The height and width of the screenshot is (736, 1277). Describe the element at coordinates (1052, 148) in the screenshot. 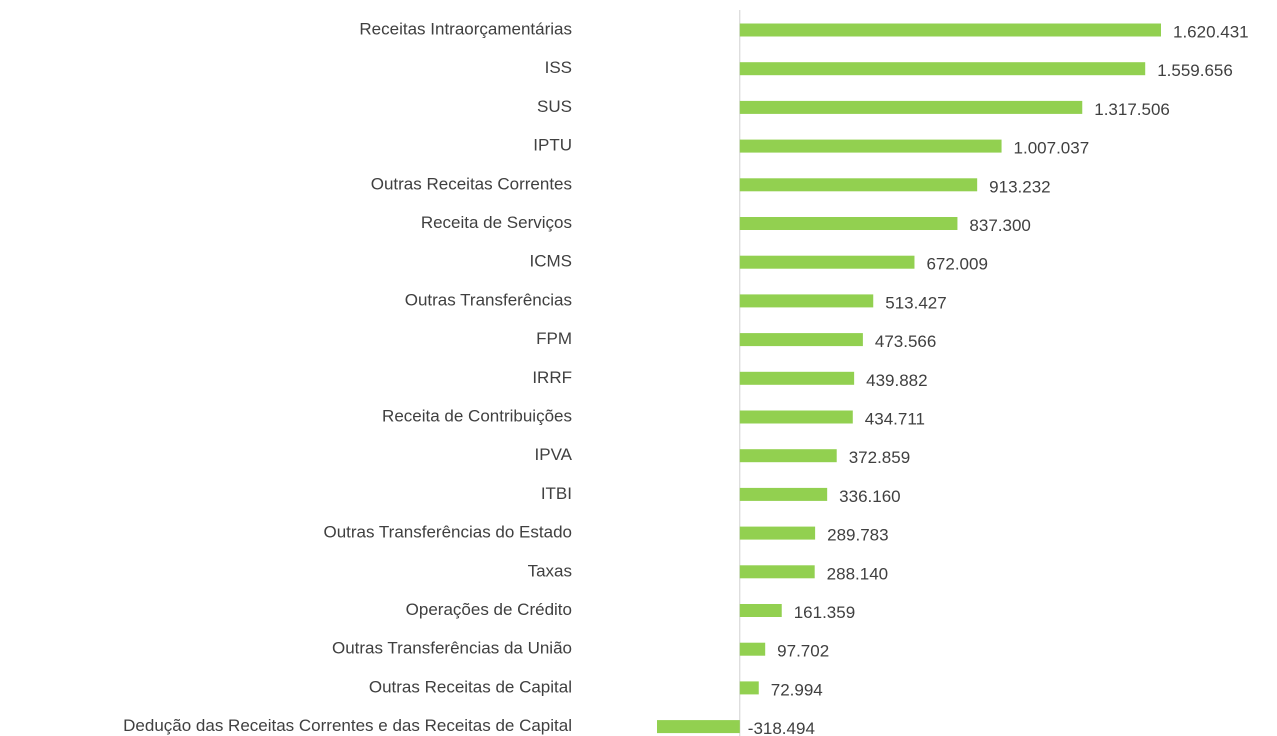

I see `value-label: 1.007.037` at that location.